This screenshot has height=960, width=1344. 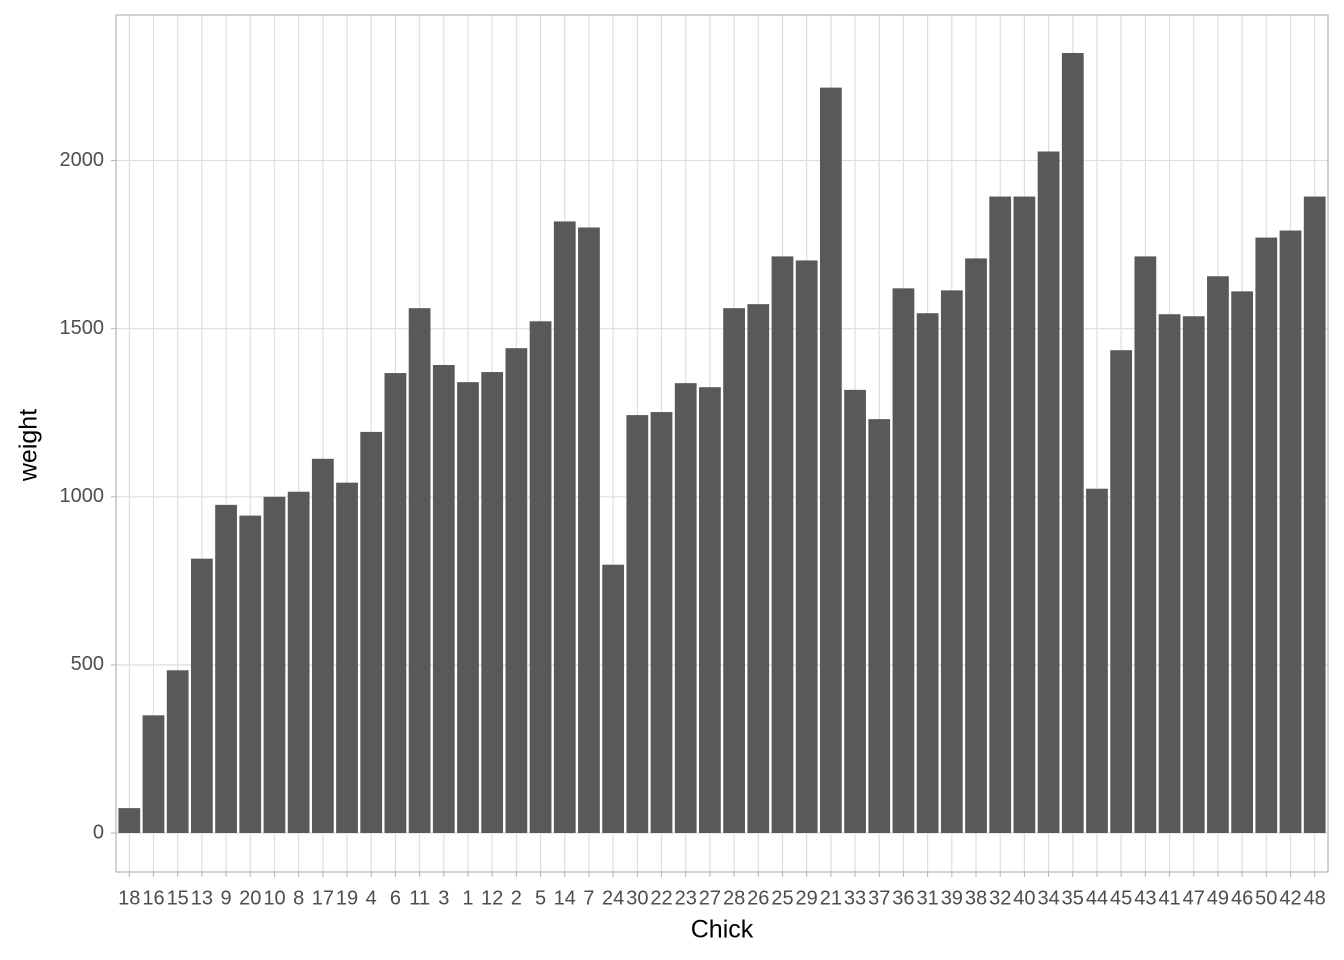 What do you see at coordinates (1290, 898) in the screenshot?
I see `x-tick-label: 42` at bounding box center [1290, 898].